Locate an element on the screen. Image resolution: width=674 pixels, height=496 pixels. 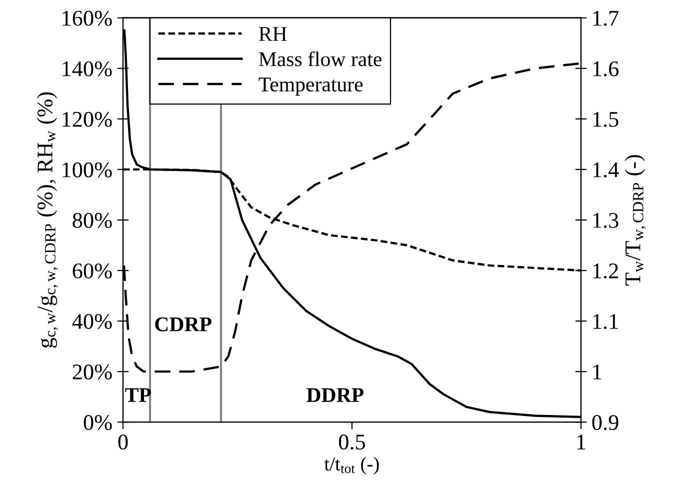
y2-tick-label: 1.2 is located at coordinates (605, 271).